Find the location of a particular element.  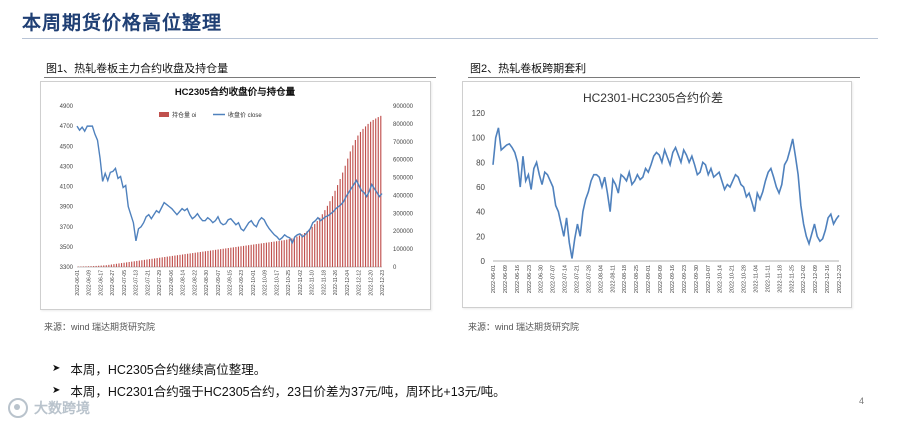

y-axis-tick-label: 120 is located at coordinates (479, 113).